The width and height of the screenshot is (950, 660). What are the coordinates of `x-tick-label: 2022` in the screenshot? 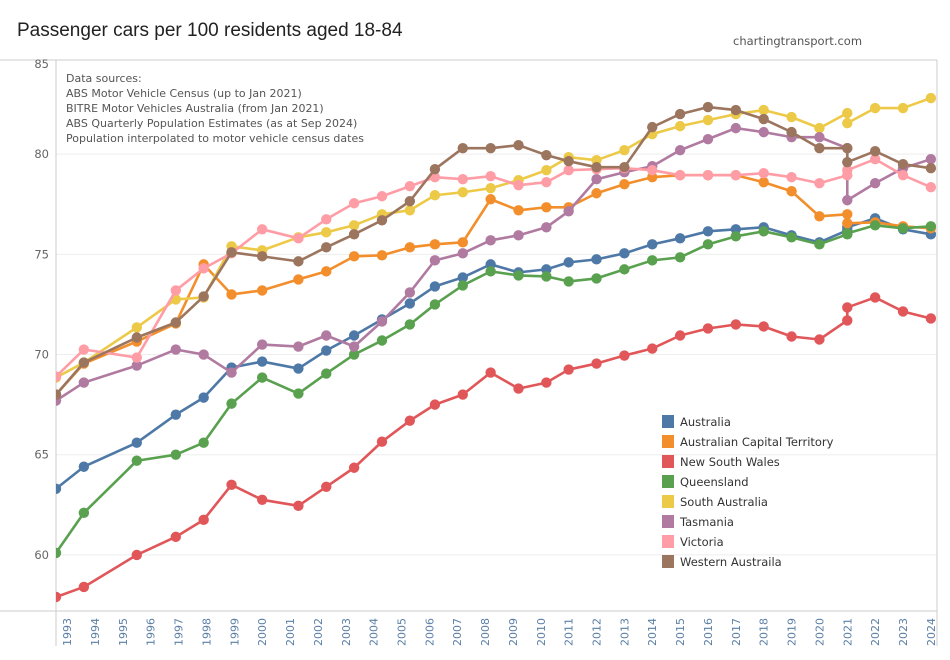 It's located at (875, 632).